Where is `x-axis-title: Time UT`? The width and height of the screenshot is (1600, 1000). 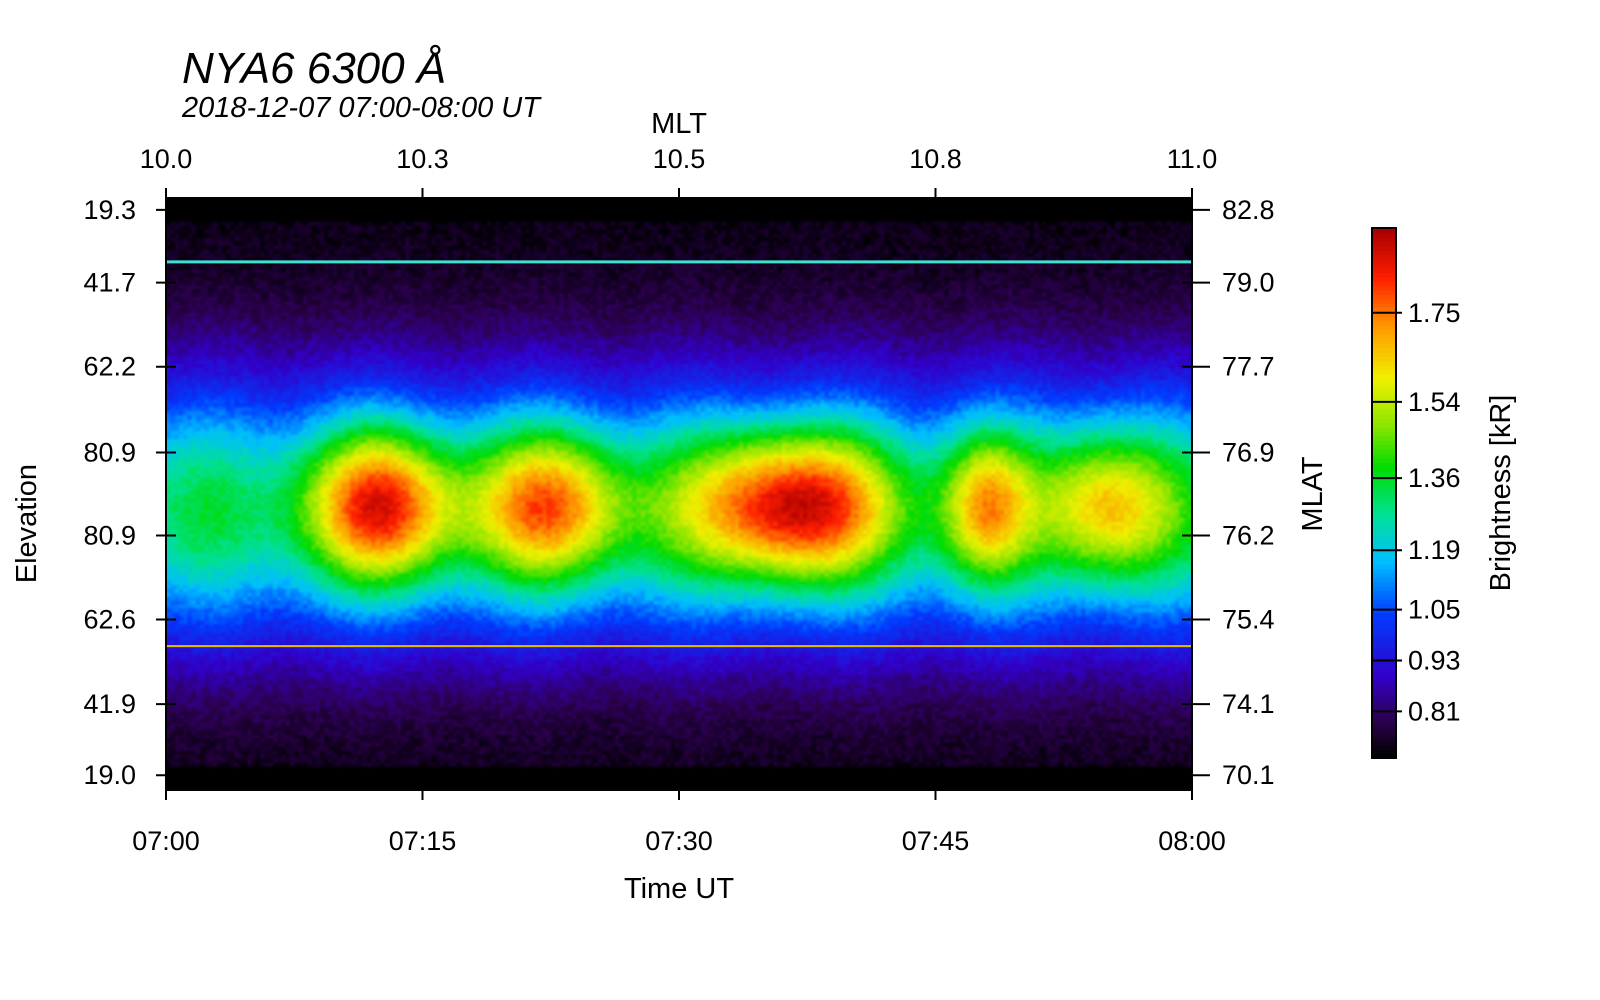
x-axis-title: Time UT is located at coordinates (679, 889).